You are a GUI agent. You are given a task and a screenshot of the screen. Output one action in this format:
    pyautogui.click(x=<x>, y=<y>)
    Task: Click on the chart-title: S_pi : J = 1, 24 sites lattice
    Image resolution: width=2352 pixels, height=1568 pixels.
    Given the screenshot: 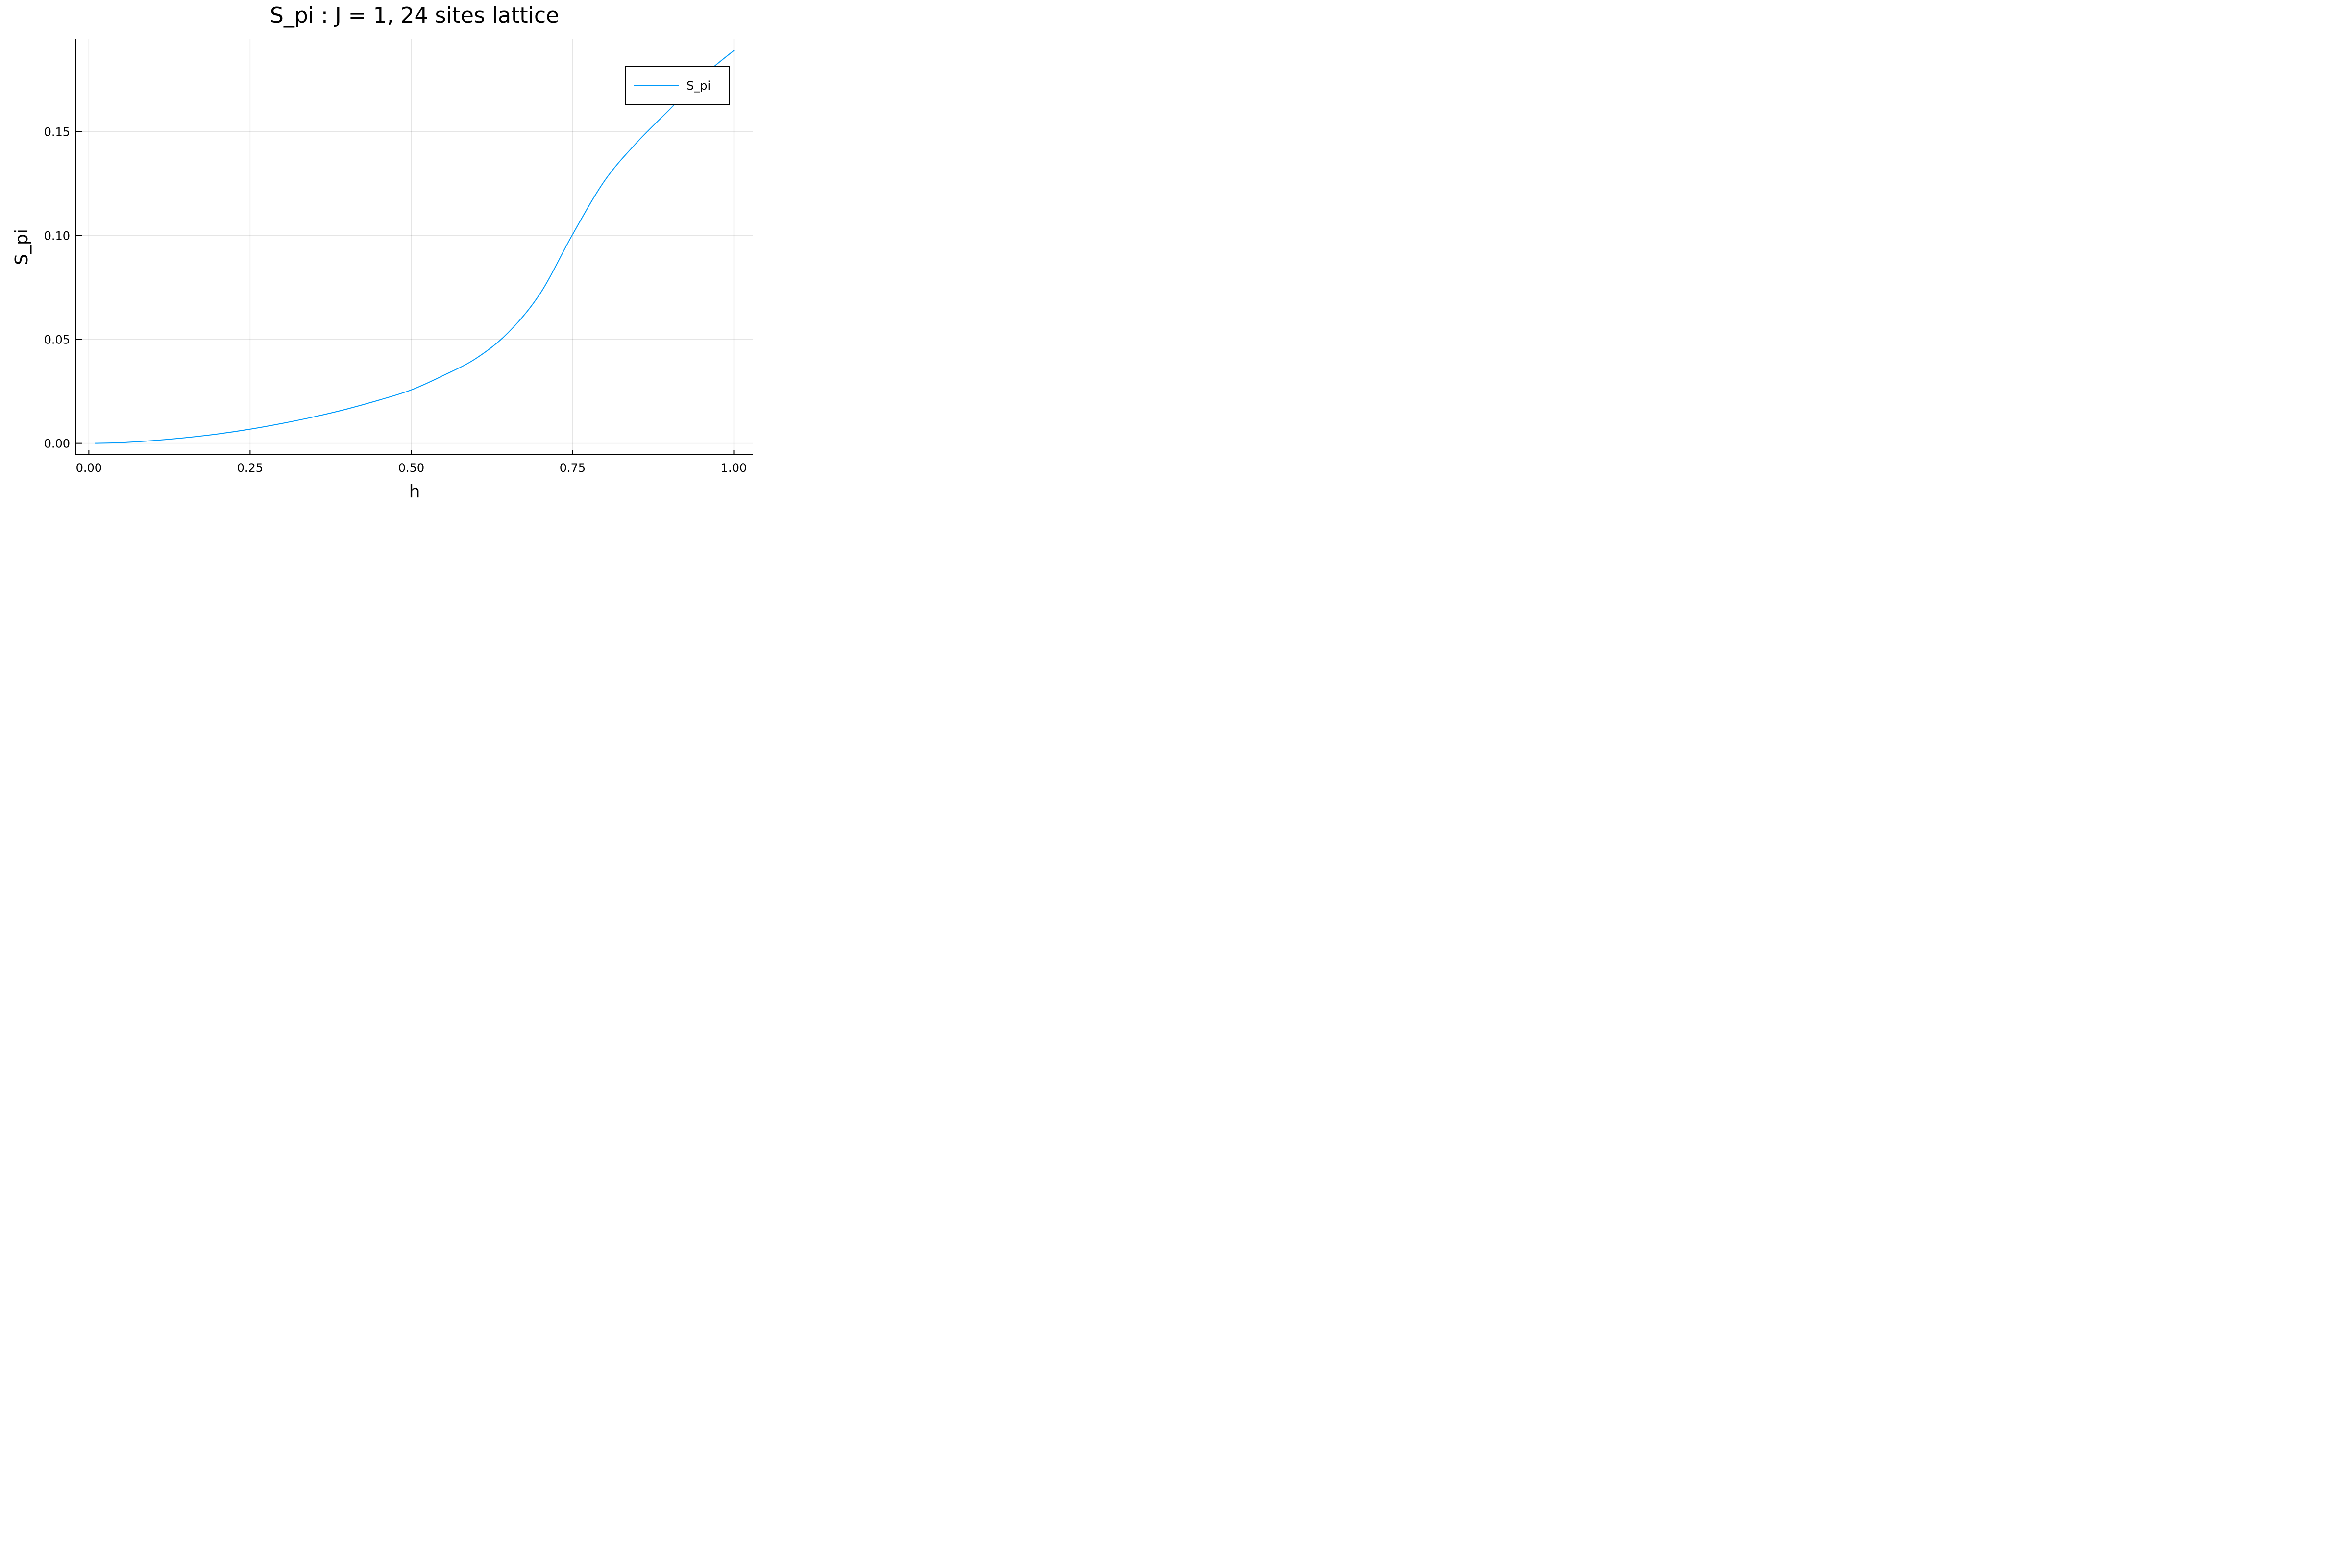 What is the action you would take?
    pyautogui.click(x=414, y=15)
    